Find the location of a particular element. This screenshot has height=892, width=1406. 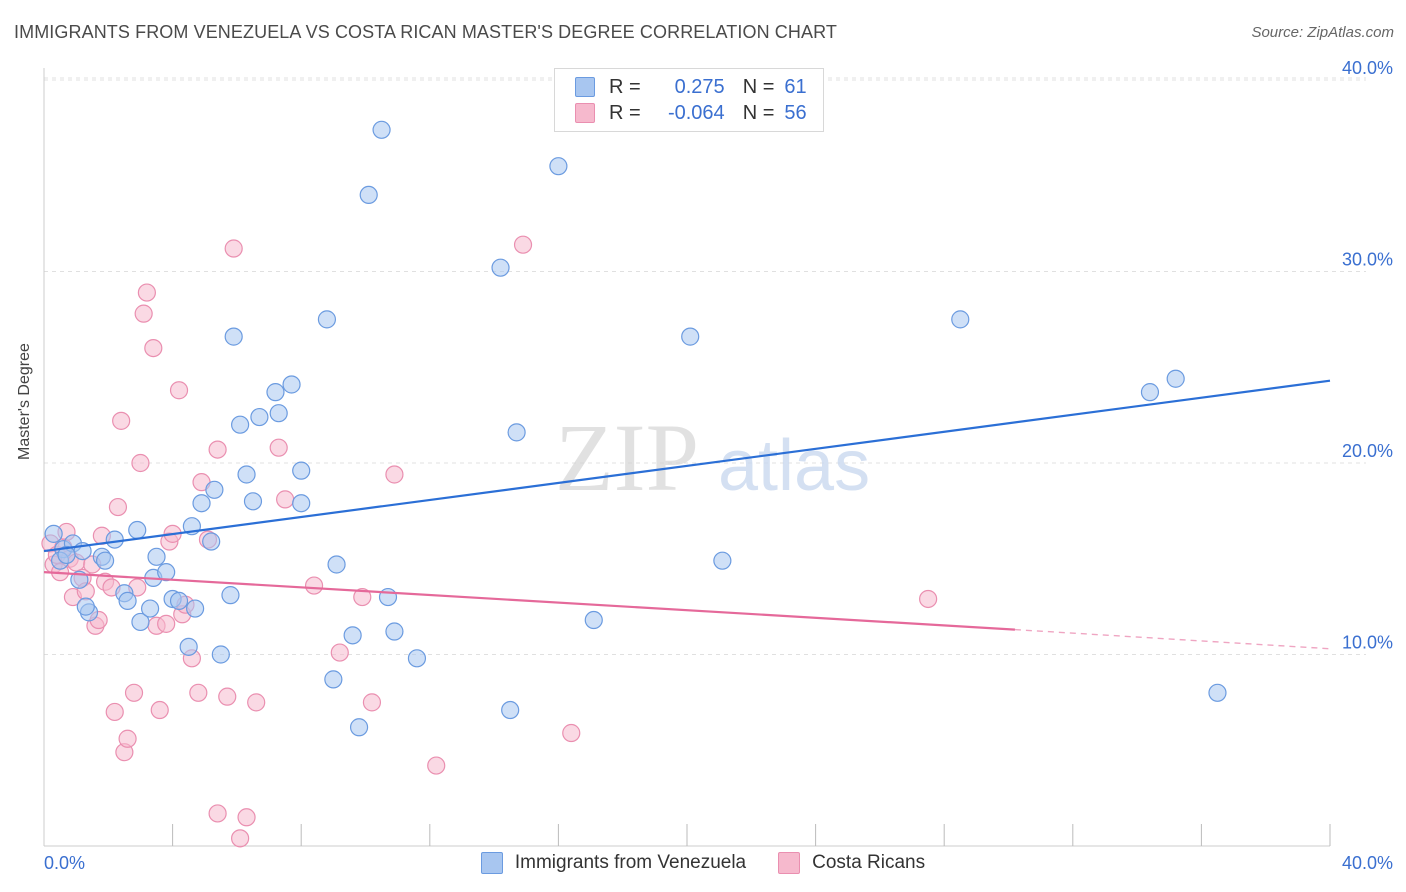

trend-line-costa-ricans-extension is located at coordinates (1172, 639).